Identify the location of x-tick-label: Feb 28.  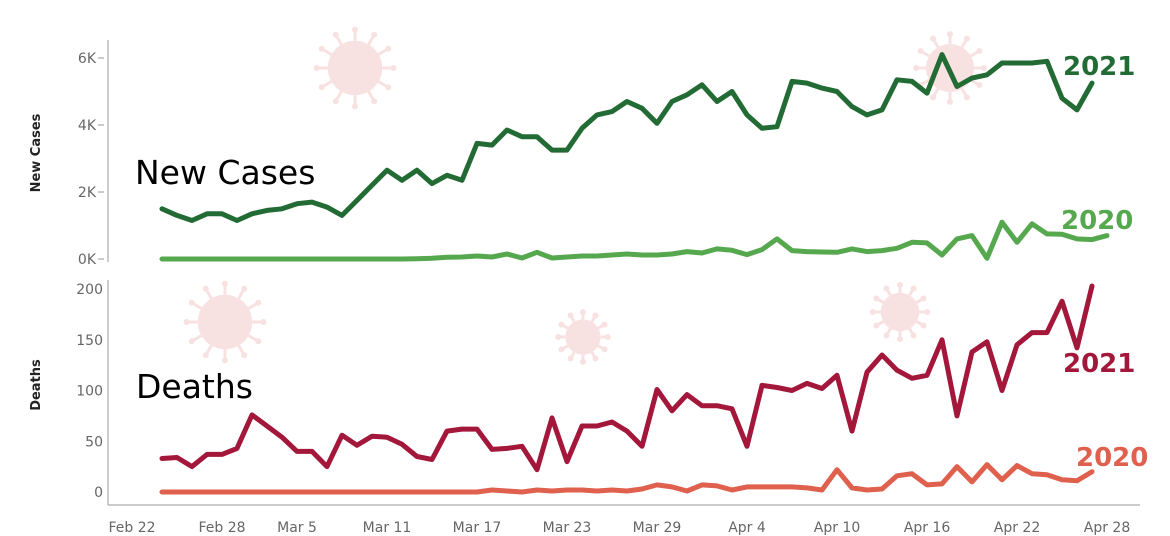
(221, 528).